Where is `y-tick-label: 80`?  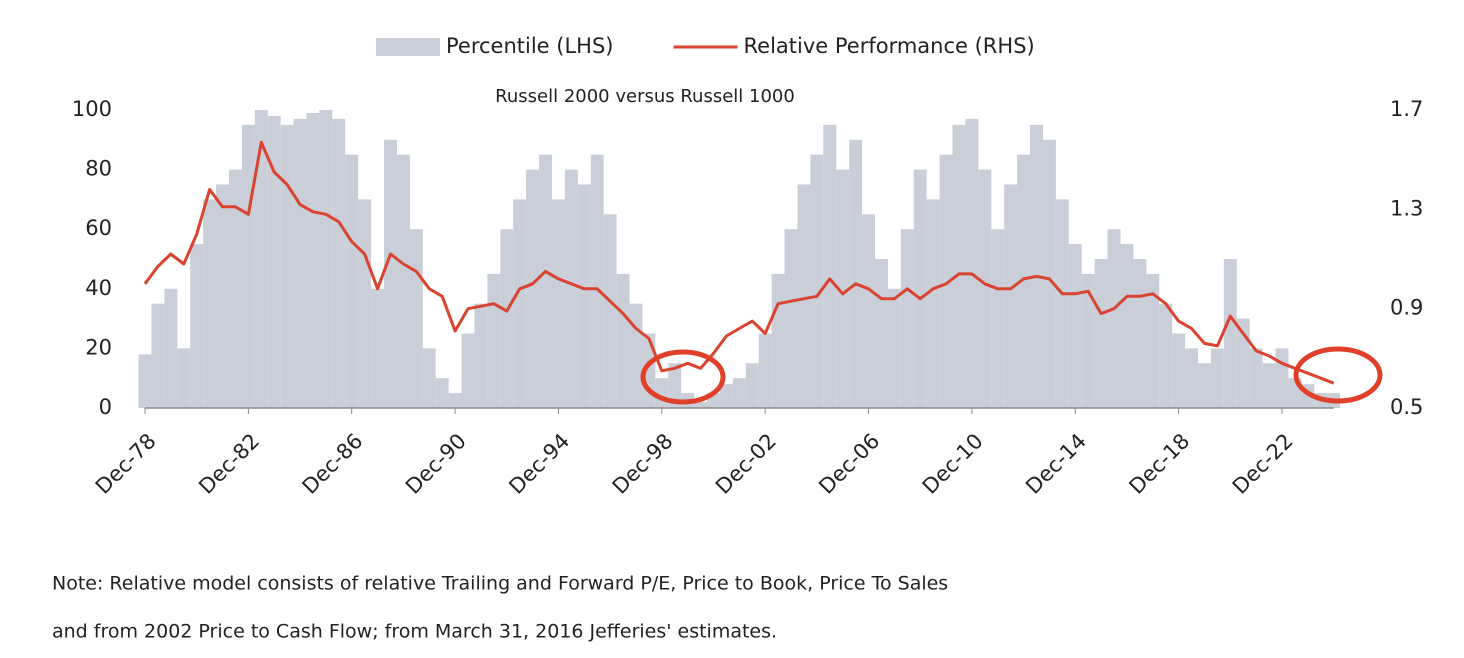 y-tick-label: 80 is located at coordinates (98, 169).